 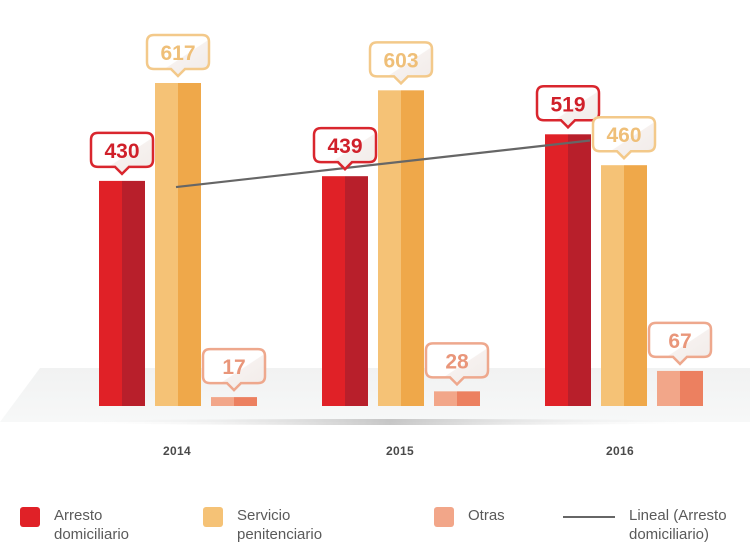 I want to click on legend-line-trend, so click(x=589, y=517).